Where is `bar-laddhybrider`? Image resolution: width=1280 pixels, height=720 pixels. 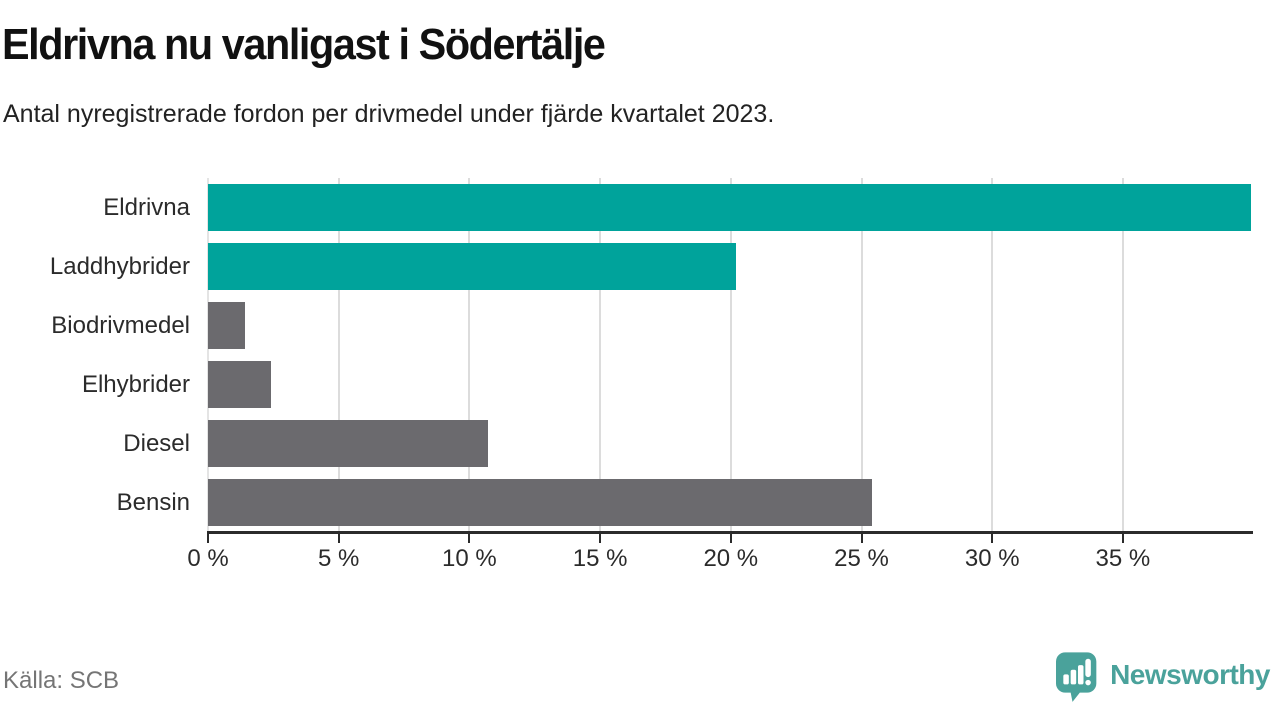 bar-laddhybrider is located at coordinates (472, 266).